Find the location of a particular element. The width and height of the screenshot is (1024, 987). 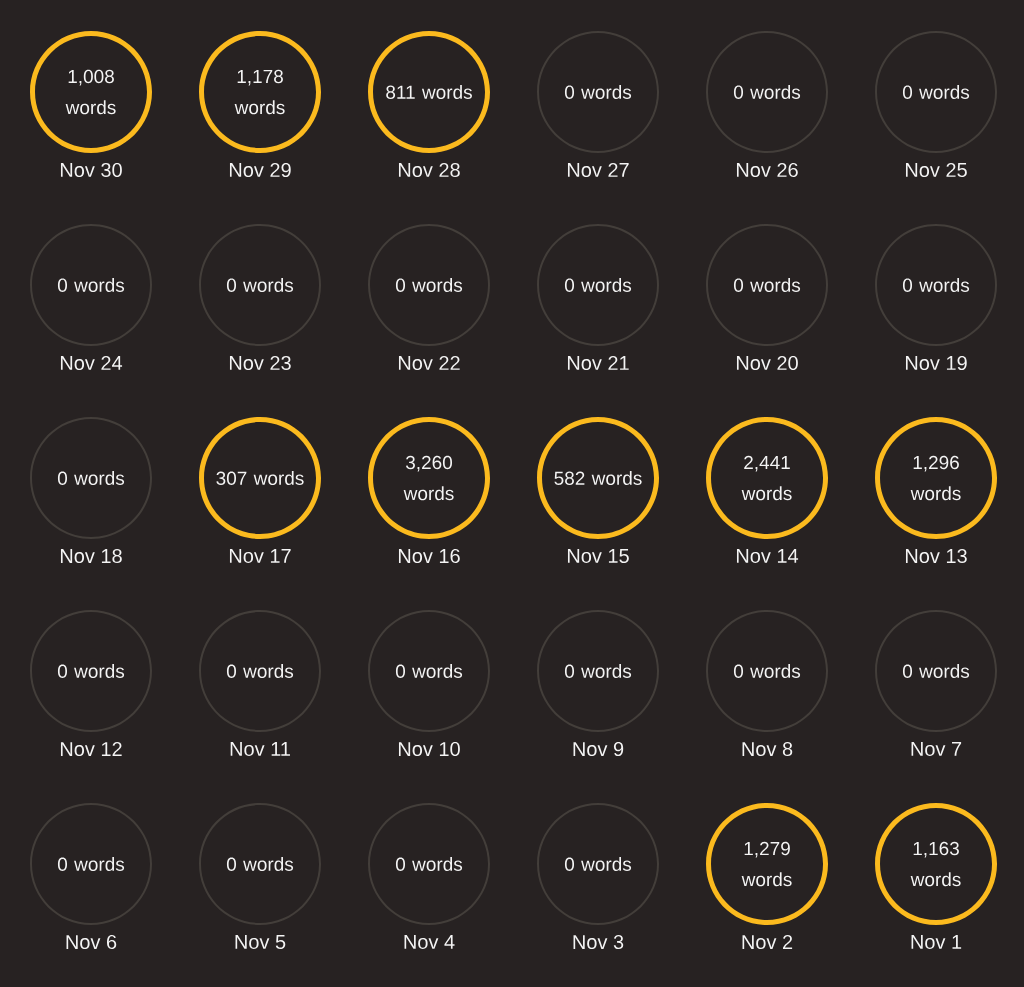

data-label: 3,260 words is located at coordinates (428, 478).